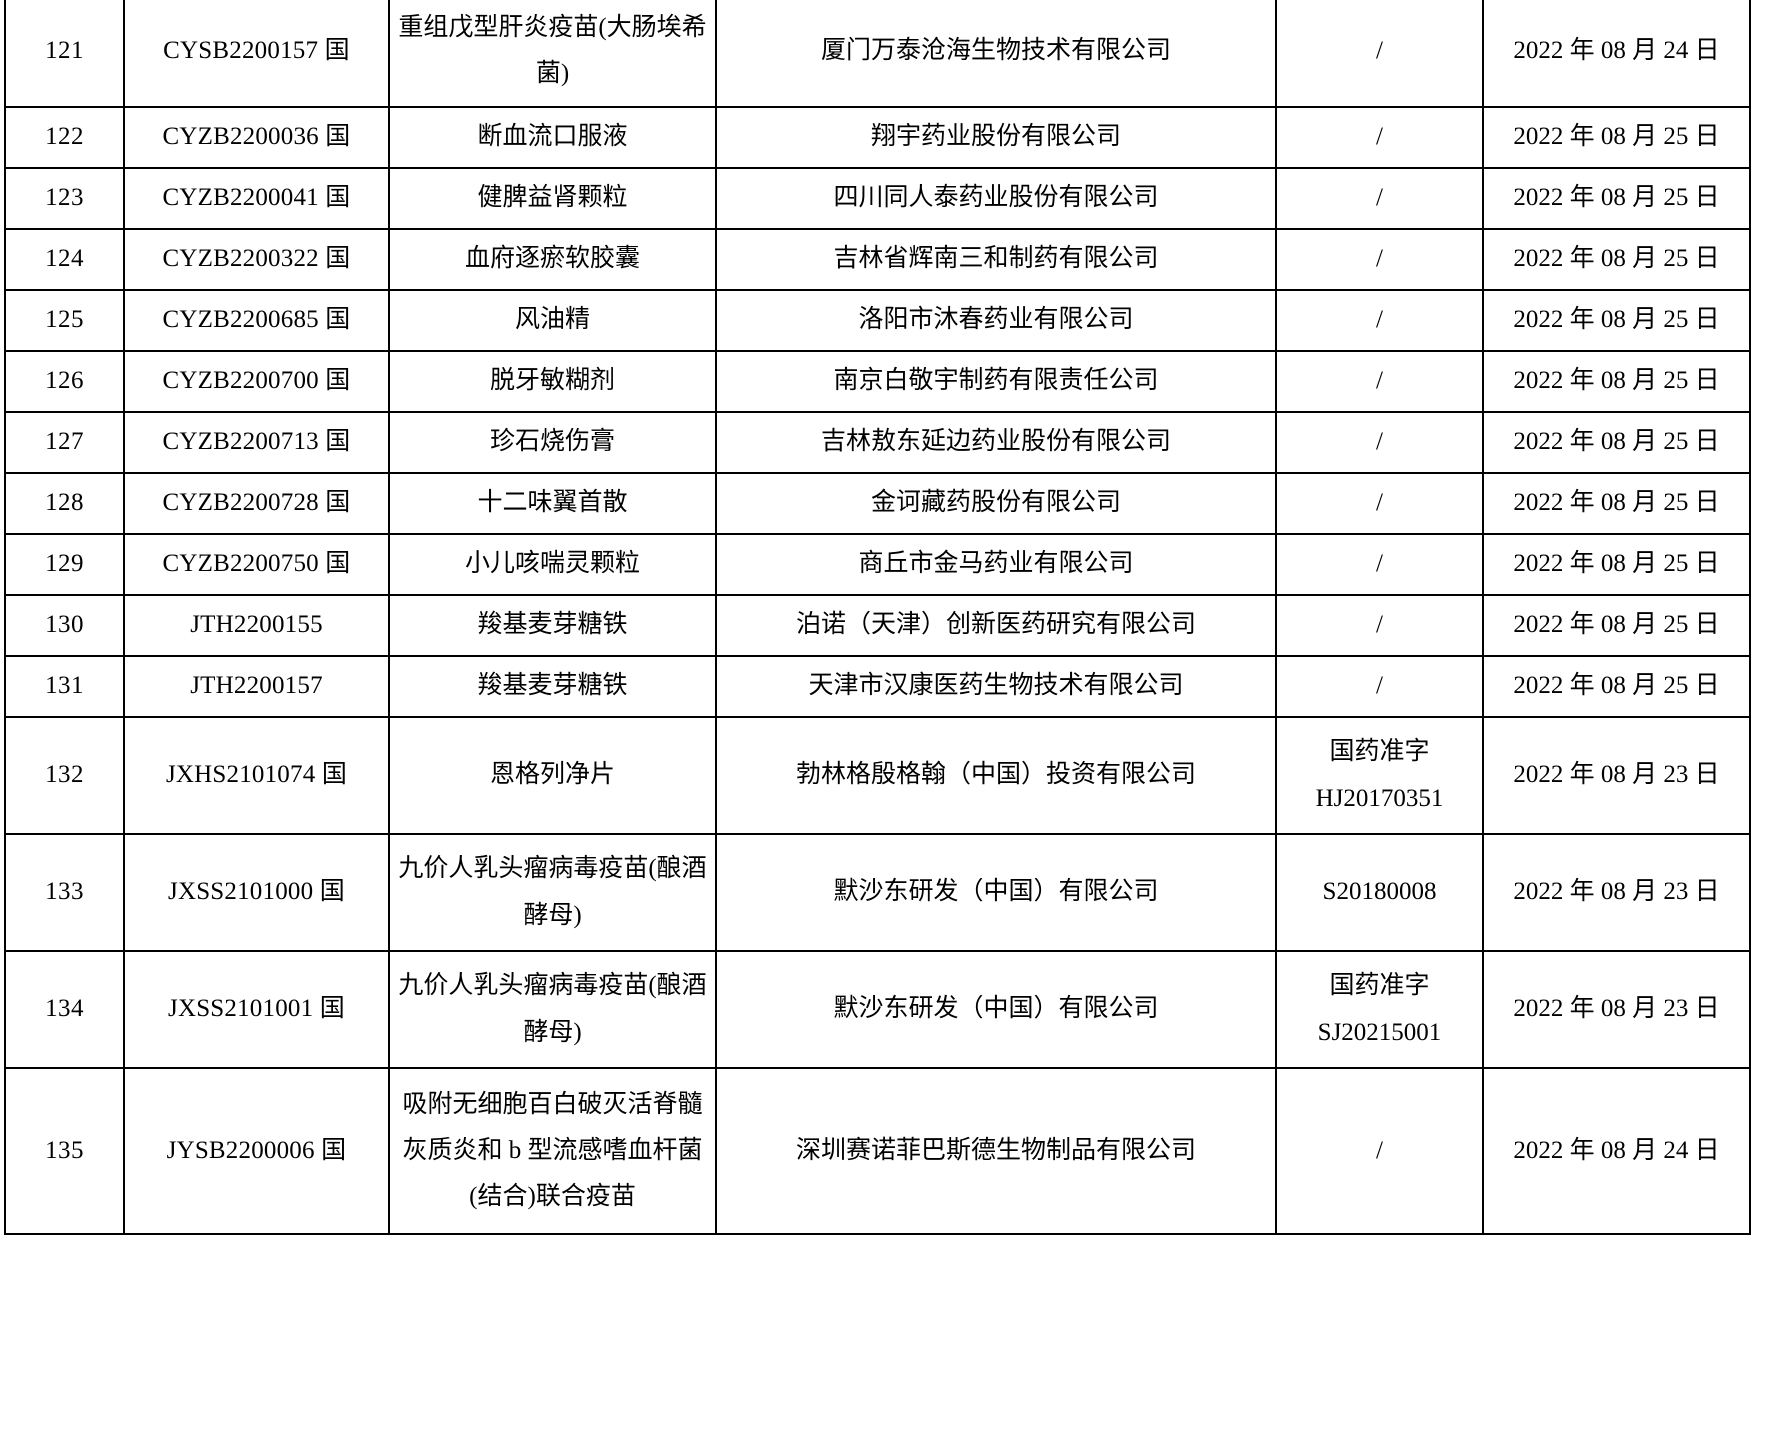  What do you see at coordinates (64, 892) in the screenshot?
I see `cell-sequence-number: 133` at bounding box center [64, 892].